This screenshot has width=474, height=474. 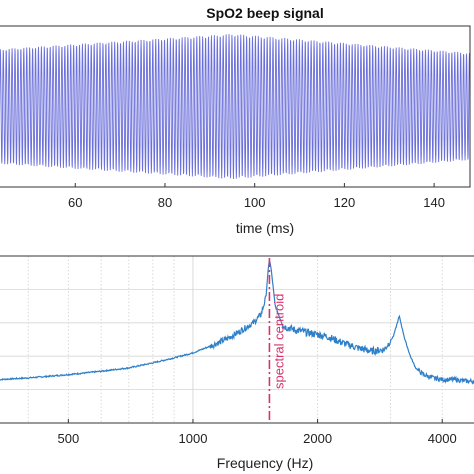 I want to click on top-x-ticks: 60 80 100 120 140, so click(x=256, y=196).